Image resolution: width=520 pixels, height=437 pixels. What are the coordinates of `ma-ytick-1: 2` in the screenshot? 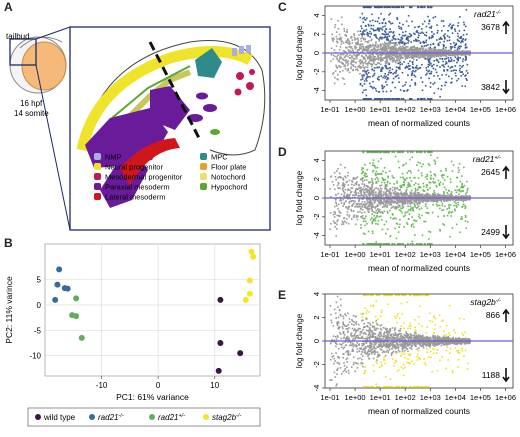 It's located at (316, 34).